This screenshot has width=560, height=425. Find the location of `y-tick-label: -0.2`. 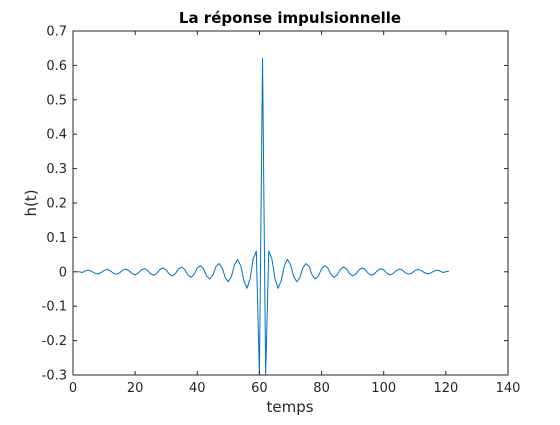

y-tick-label: -0.2 is located at coordinates (54, 341).